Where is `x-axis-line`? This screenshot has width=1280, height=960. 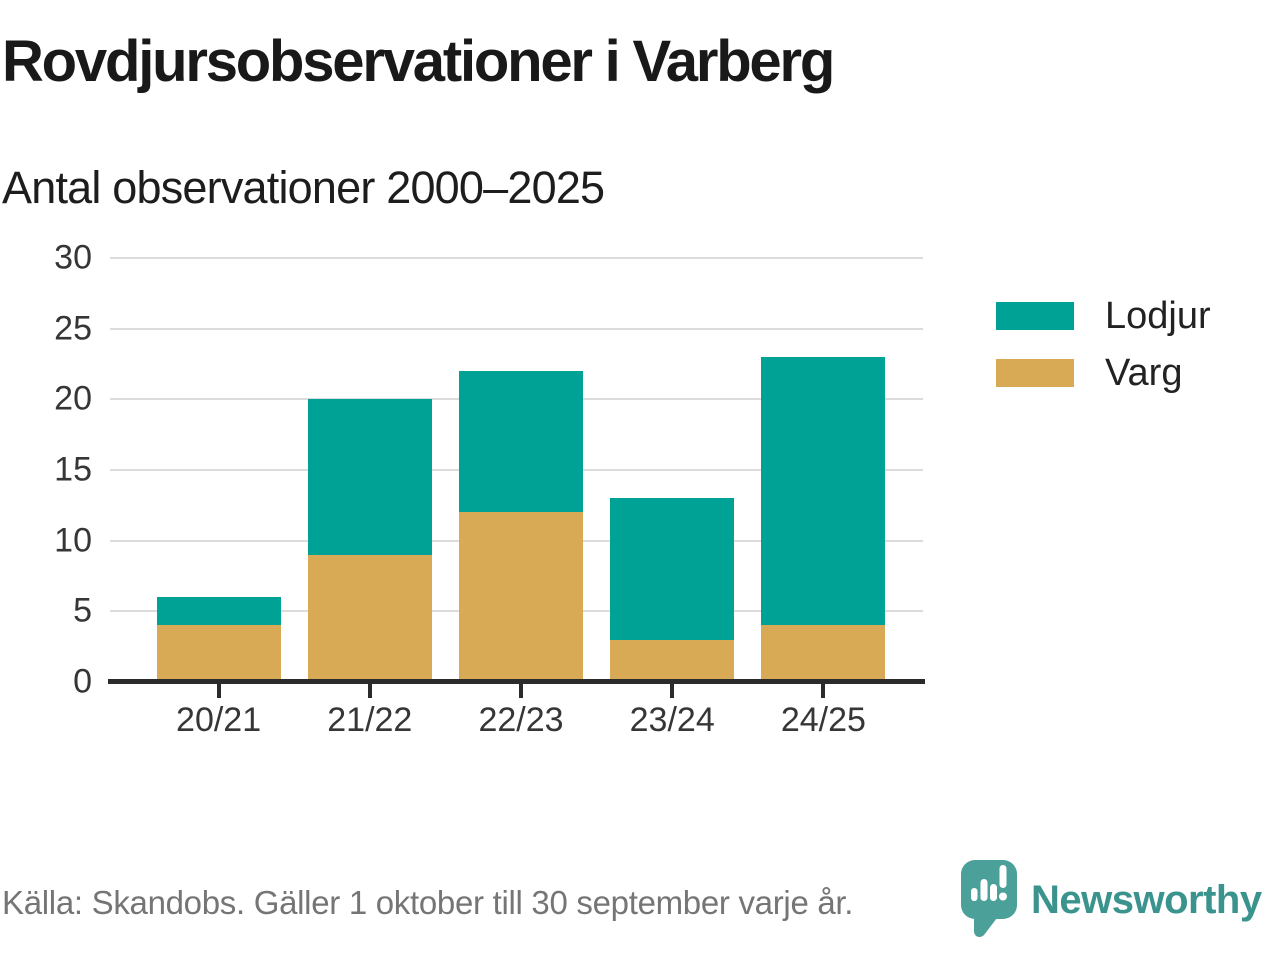 x-axis-line is located at coordinates (516, 681).